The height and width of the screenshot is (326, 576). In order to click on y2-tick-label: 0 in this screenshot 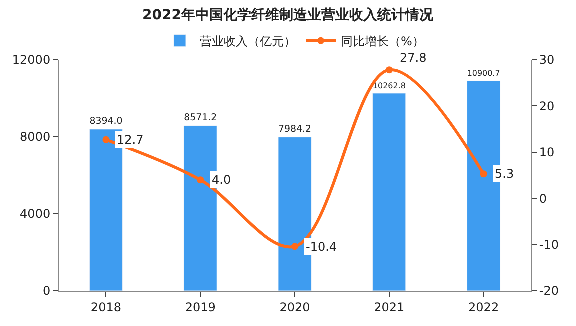, I will do `click(543, 199)`.